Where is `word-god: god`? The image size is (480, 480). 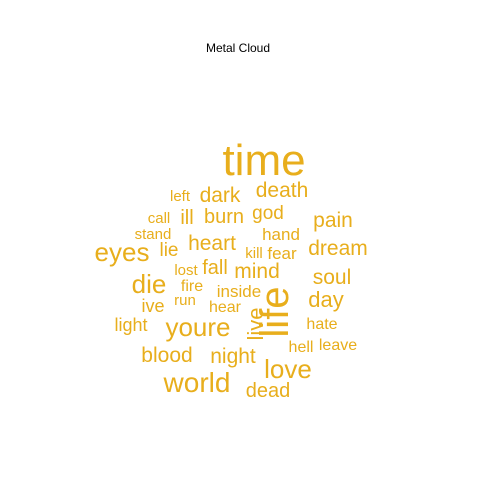 word-god: god is located at coordinates (268, 213).